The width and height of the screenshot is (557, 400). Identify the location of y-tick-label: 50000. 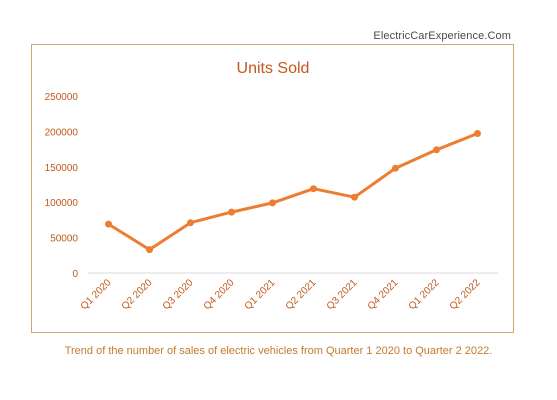
(64, 239).